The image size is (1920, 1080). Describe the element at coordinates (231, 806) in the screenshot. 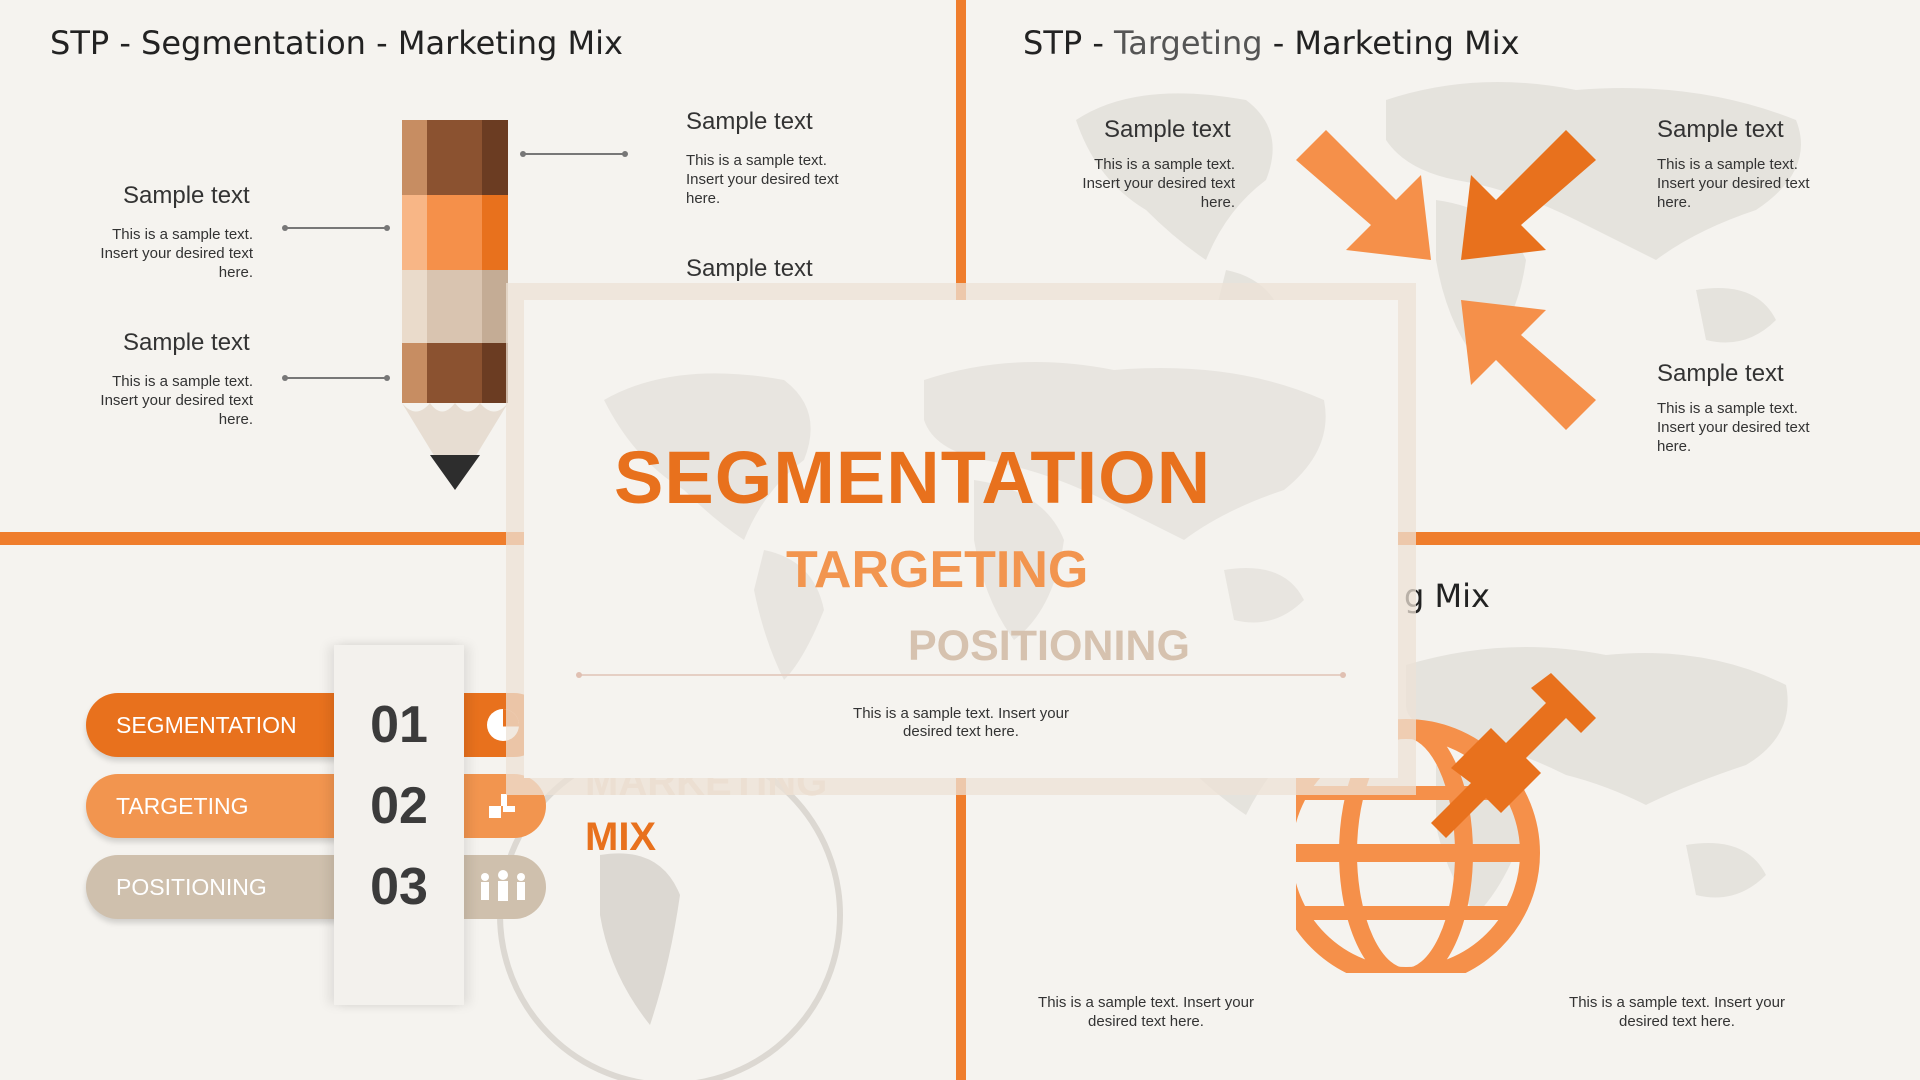

I see `pill-targeting: TARGETING` at that location.